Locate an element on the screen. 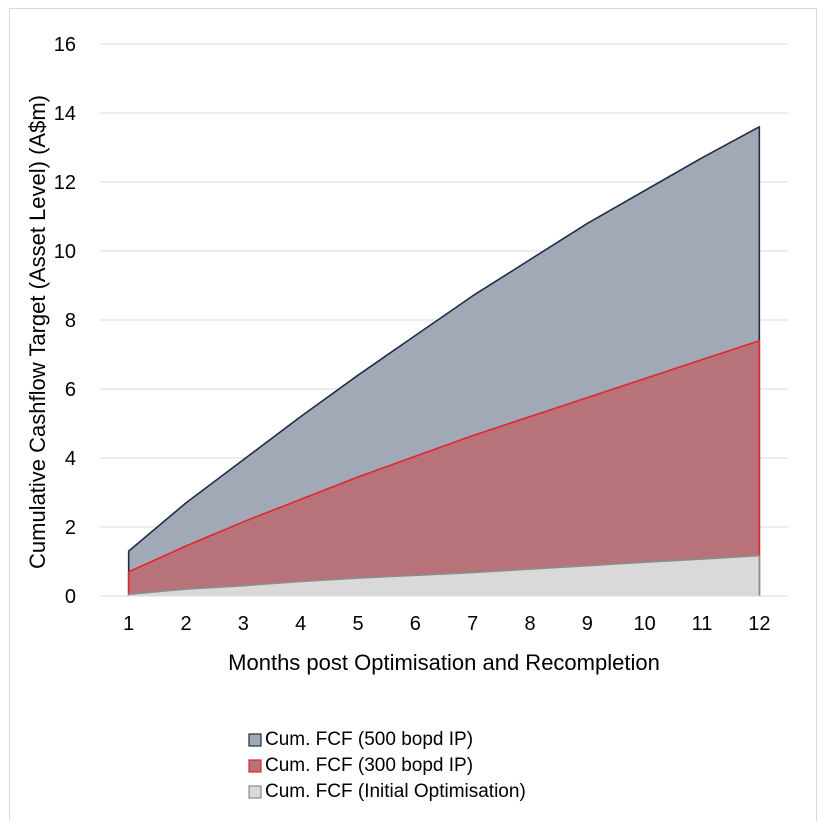  x-tick-label: 3 is located at coordinates (243, 624).